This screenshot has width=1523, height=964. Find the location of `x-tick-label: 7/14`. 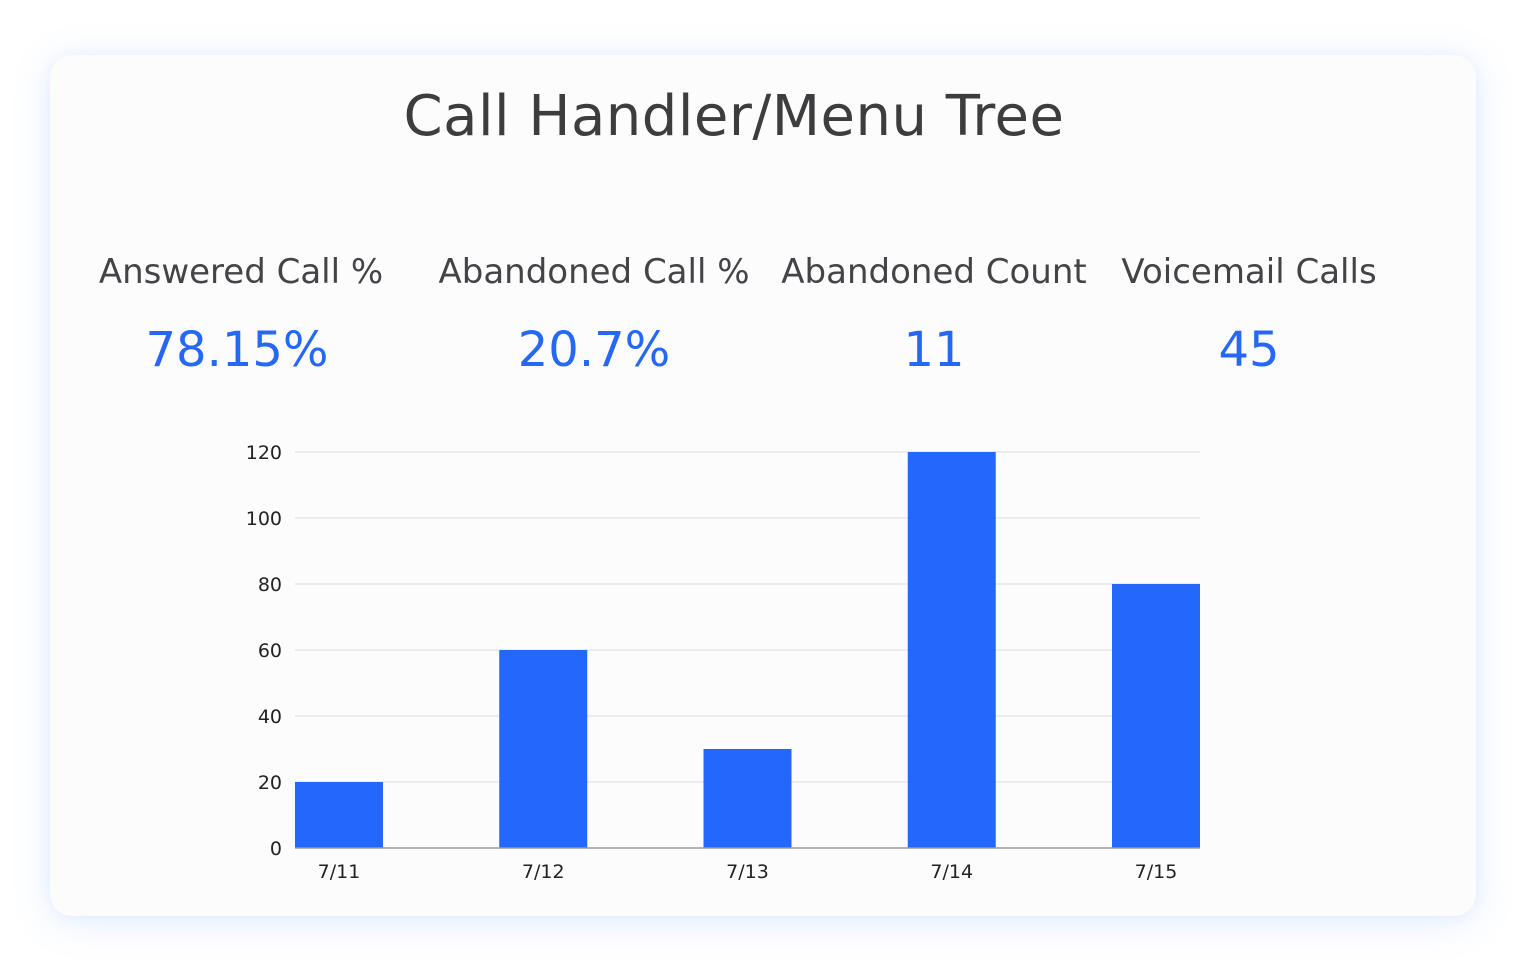

x-tick-label: 7/14 is located at coordinates (951, 872).